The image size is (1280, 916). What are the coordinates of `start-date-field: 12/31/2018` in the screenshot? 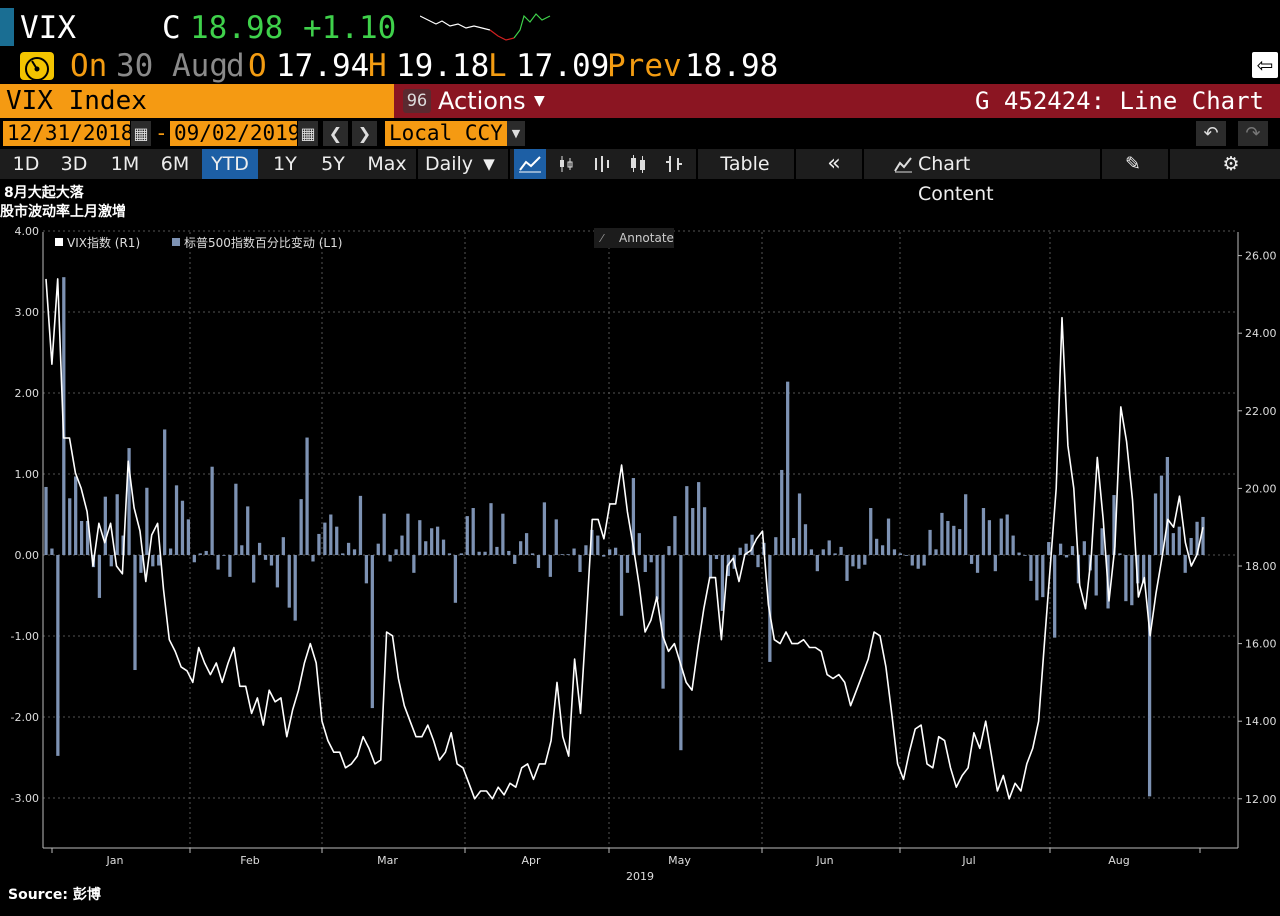 It's located at (68, 133).